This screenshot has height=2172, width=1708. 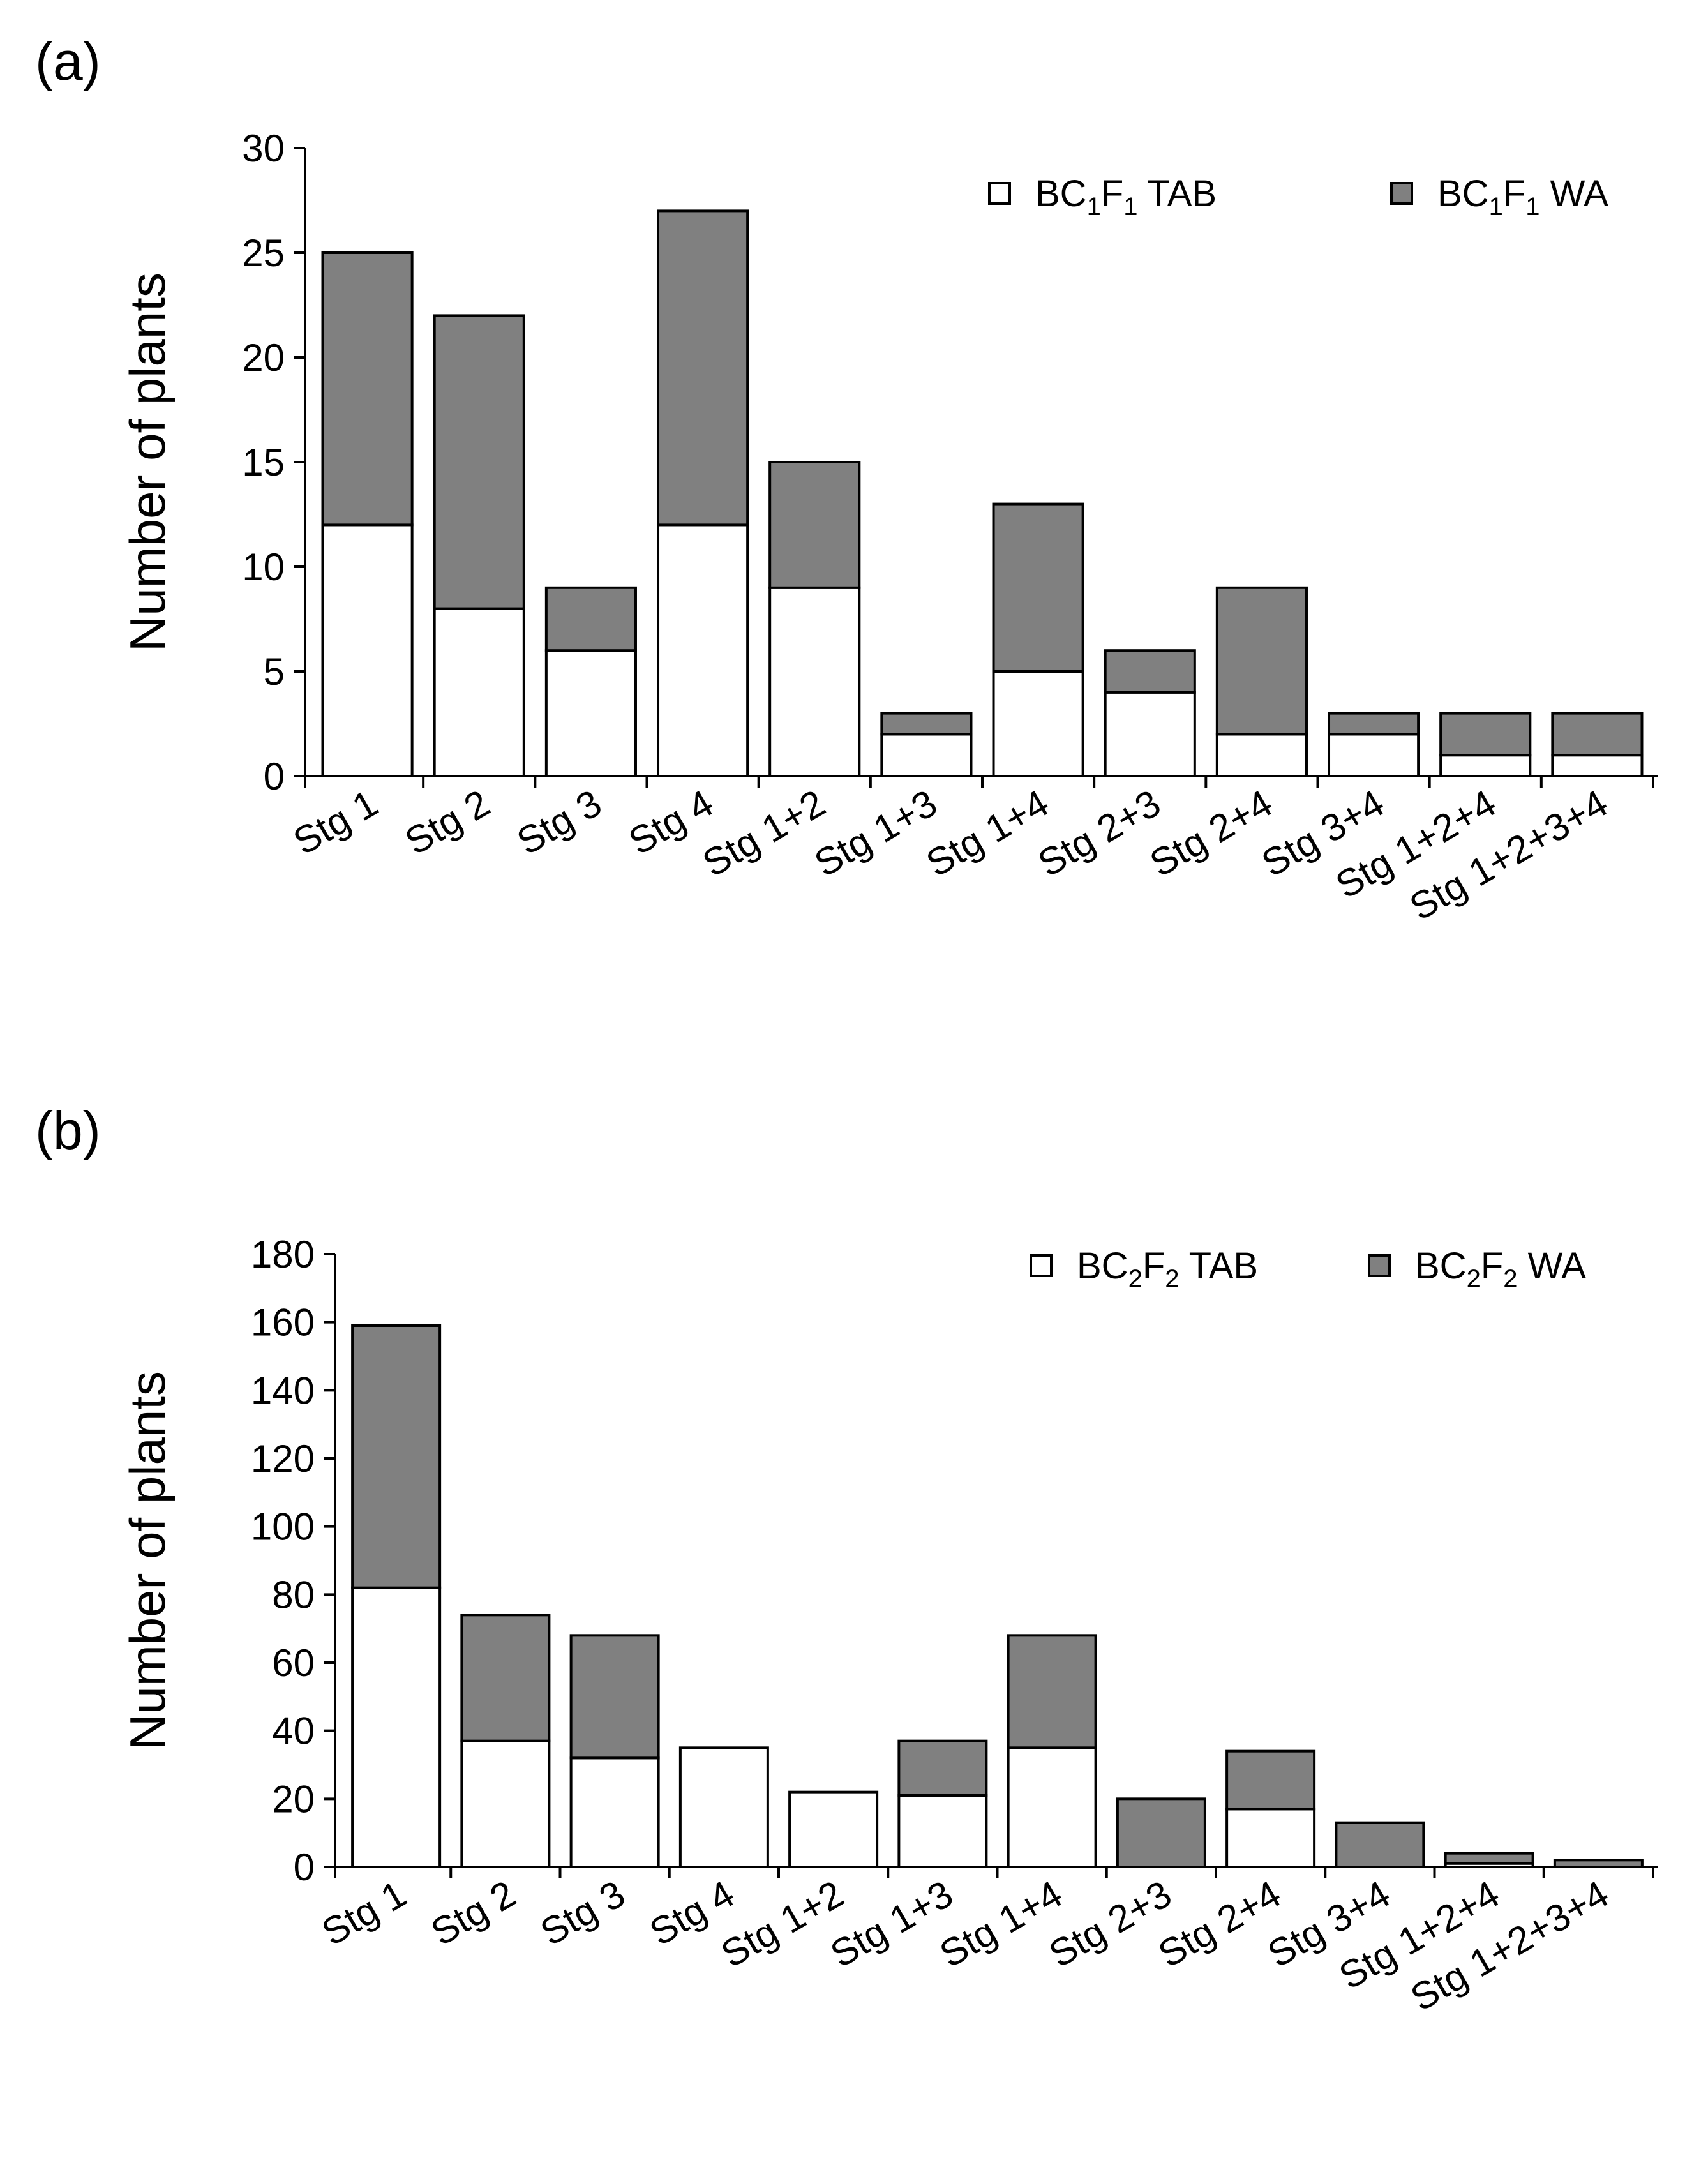 I want to click on chart-1-y-tick-label: 120, so click(x=283, y=1458).